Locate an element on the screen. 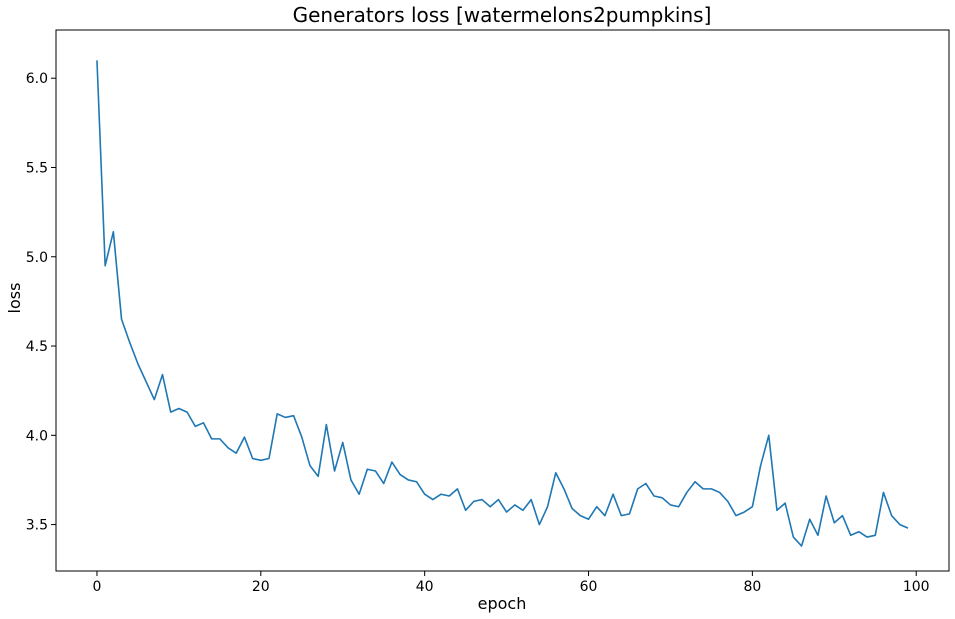 The height and width of the screenshot is (619, 955). x-tick-label-3: 60 is located at coordinates (589, 587).